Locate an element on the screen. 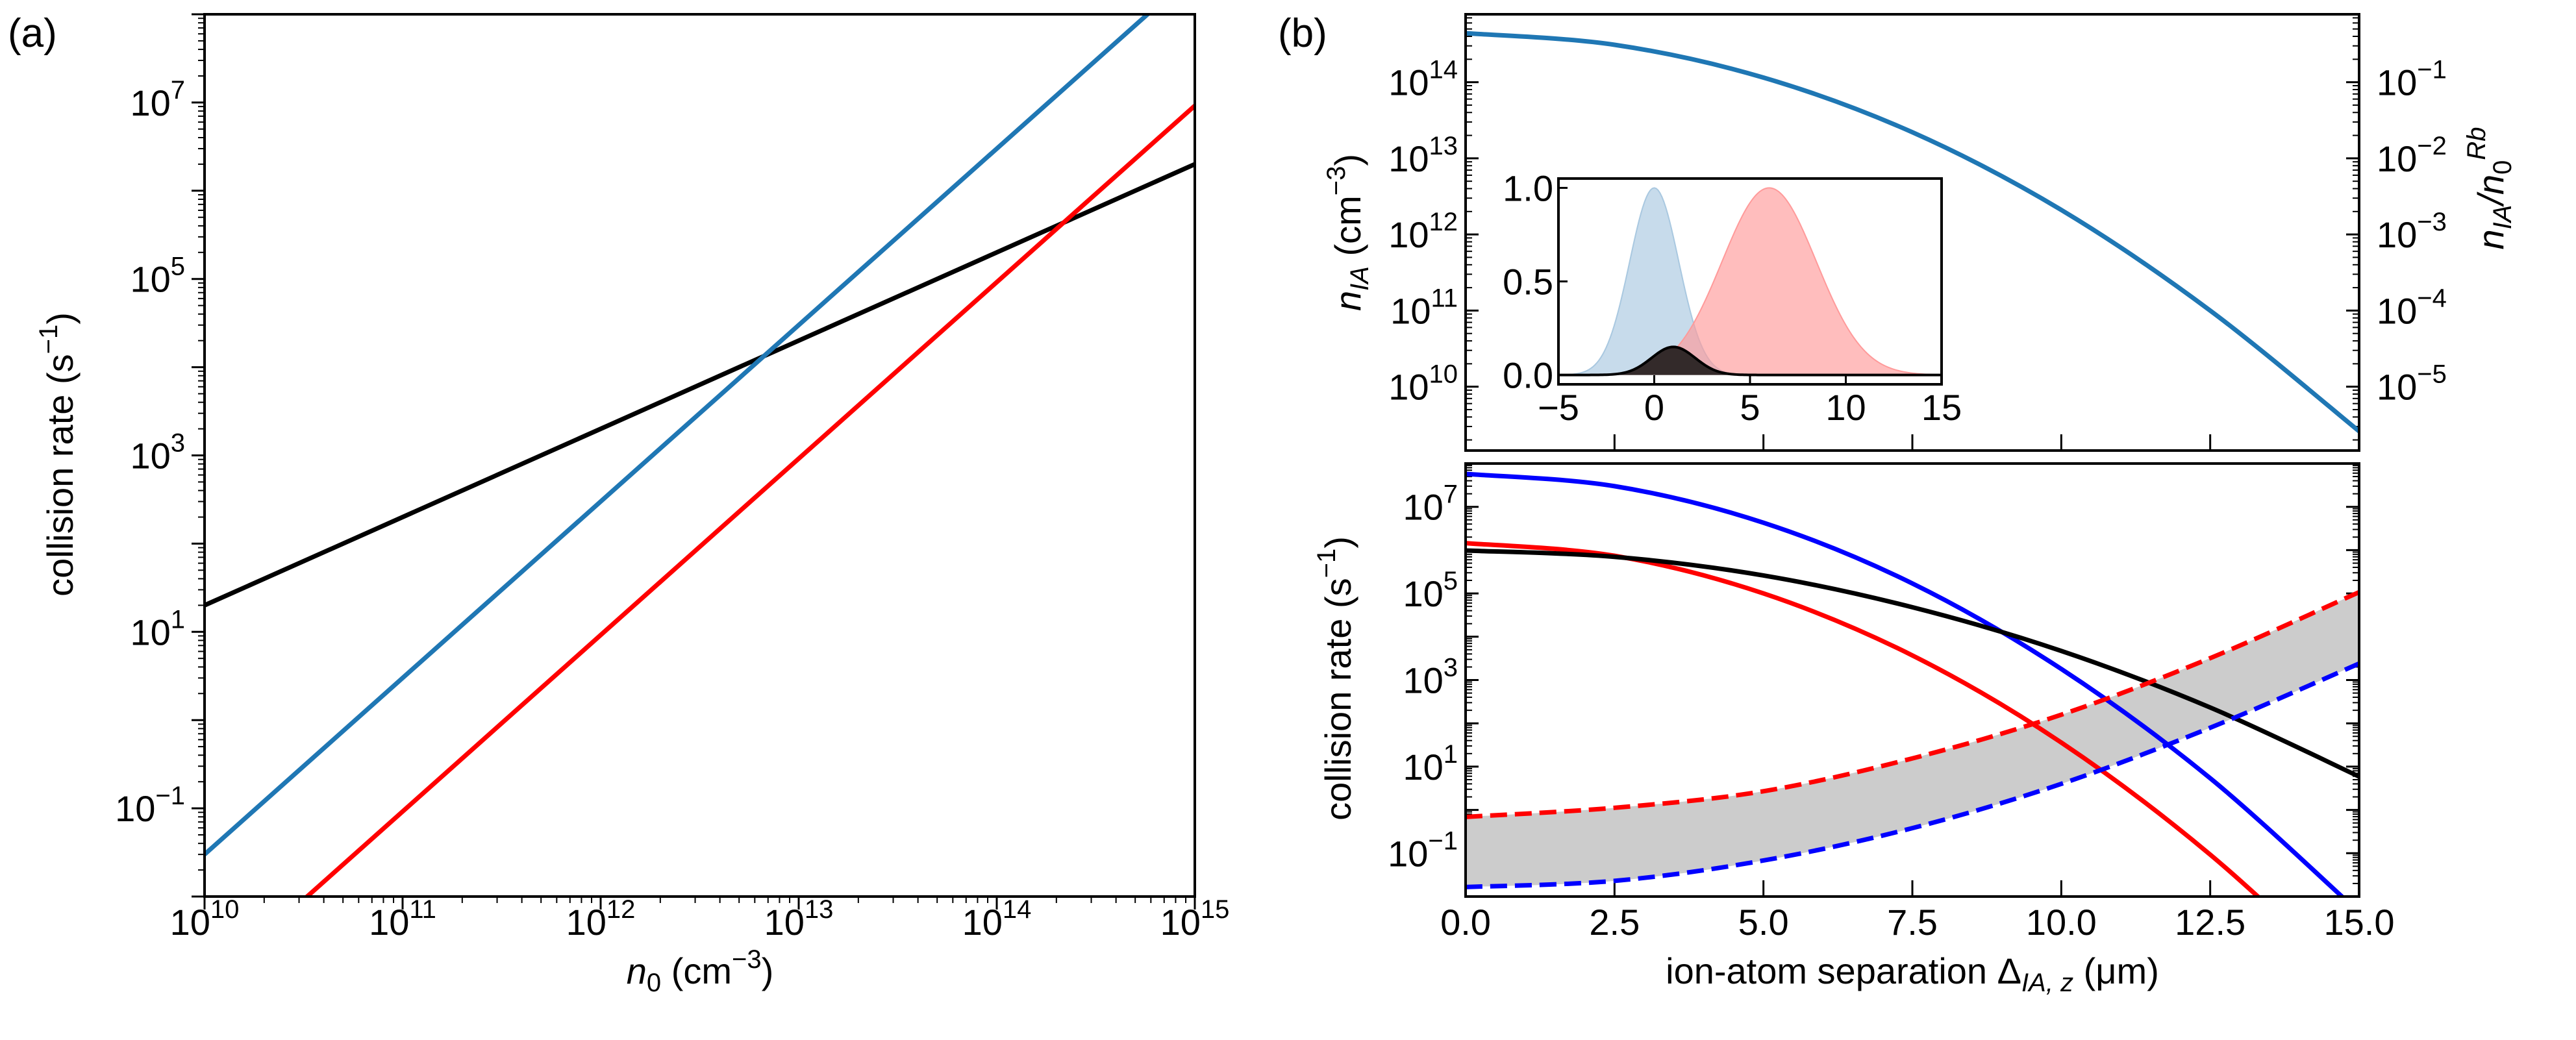 This screenshot has height=1040, width=2576. b-top-y-axis-label: nIA (cm−3) is located at coordinates (1348, 233).